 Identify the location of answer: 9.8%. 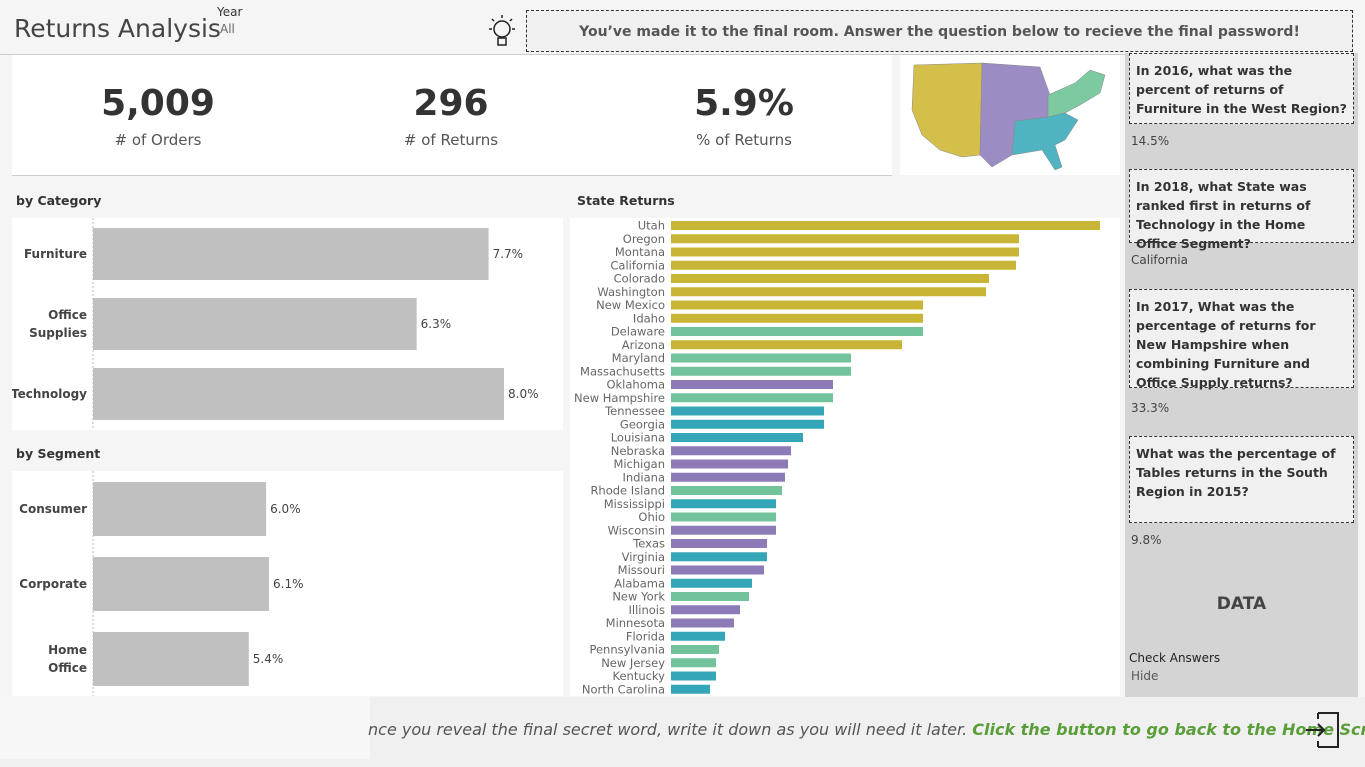
(1146, 540).